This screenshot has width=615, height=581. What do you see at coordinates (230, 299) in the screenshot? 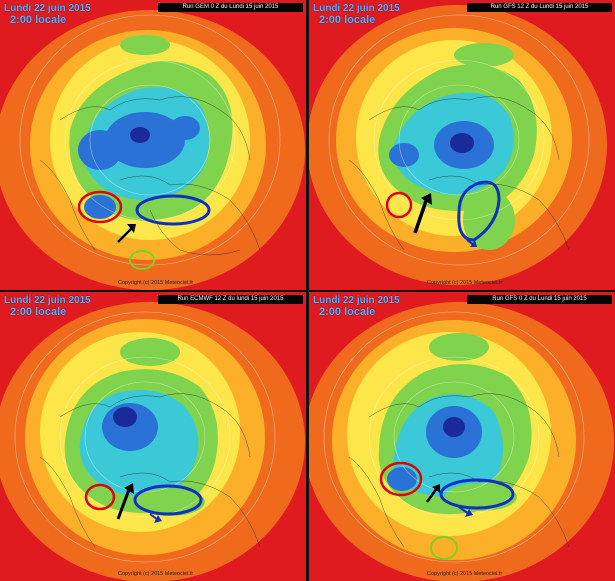
I see `model-run-label: Run ECMWF 12 Z du lundi 15 juin 2015` at bounding box center [230, 299].